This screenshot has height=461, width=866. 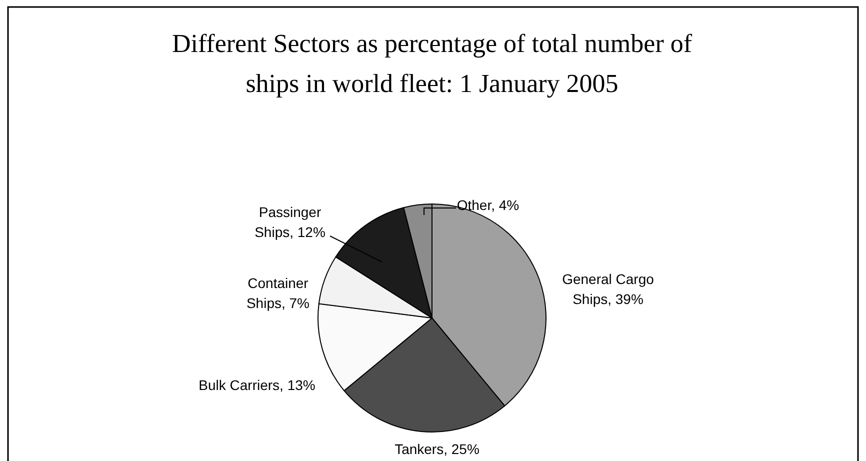 I want to click on slice-label: Container Ships, 7%, so click(x=278, y=293).